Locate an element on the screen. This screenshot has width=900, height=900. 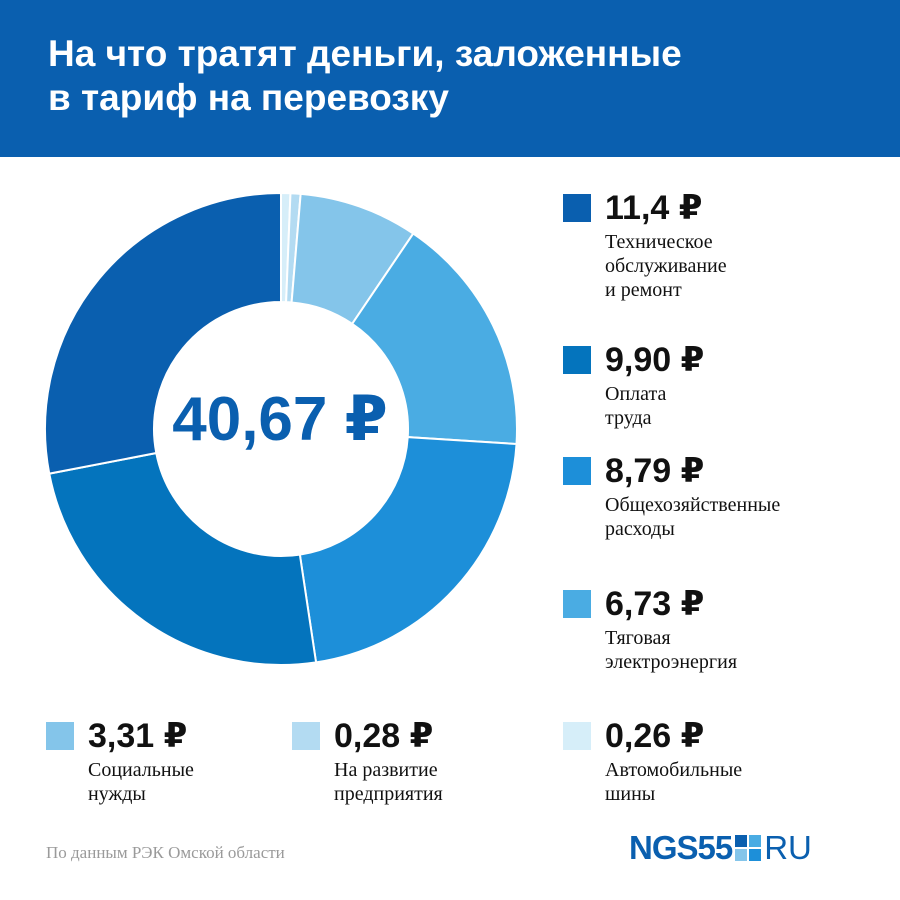
legend-value: 9,90 ₽ is located at coordinates (655, 360).